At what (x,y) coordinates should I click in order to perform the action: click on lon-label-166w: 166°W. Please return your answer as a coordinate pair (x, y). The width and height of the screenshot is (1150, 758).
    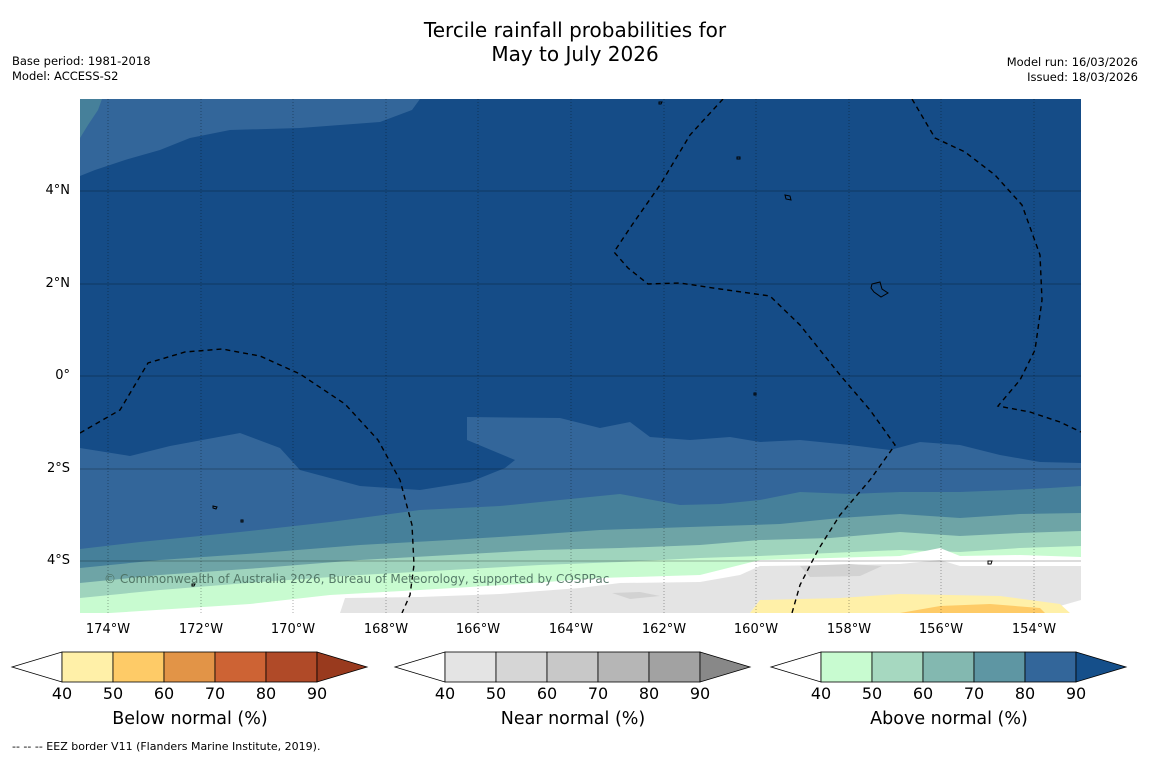
    Looking at the image, I should click on (478, 629).